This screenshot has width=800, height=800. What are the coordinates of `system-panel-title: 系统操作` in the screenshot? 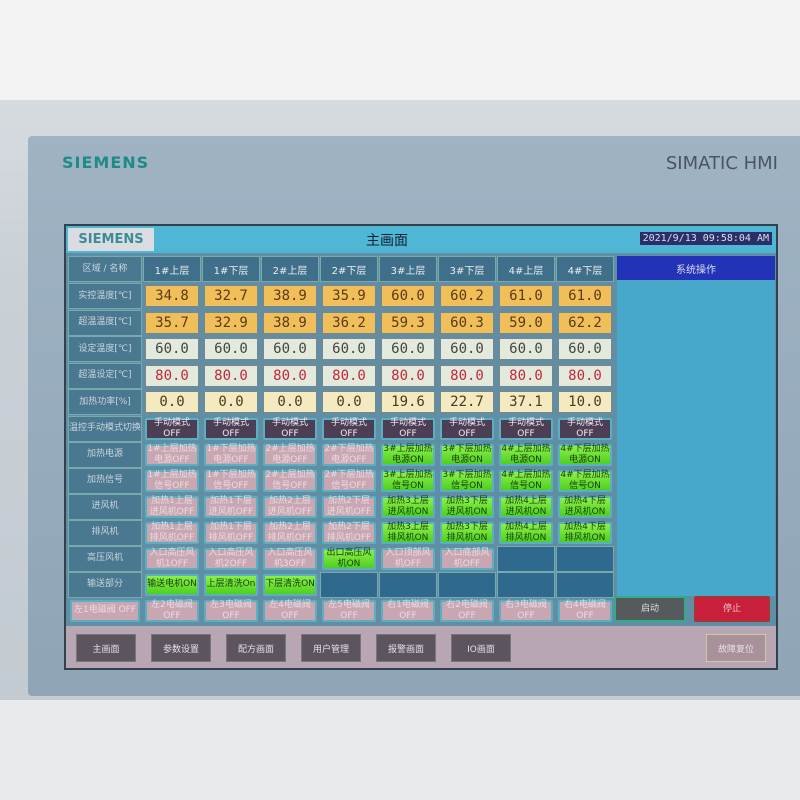 It's located at (696, 268).